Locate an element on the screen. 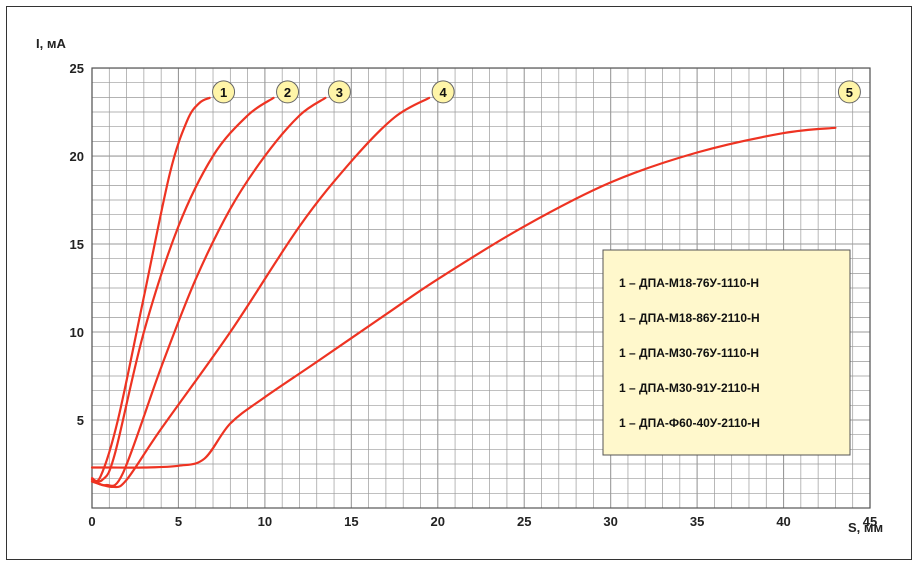 The image size is (920, 568). series-badge-1: 1 is located at coordinates (224, 92).